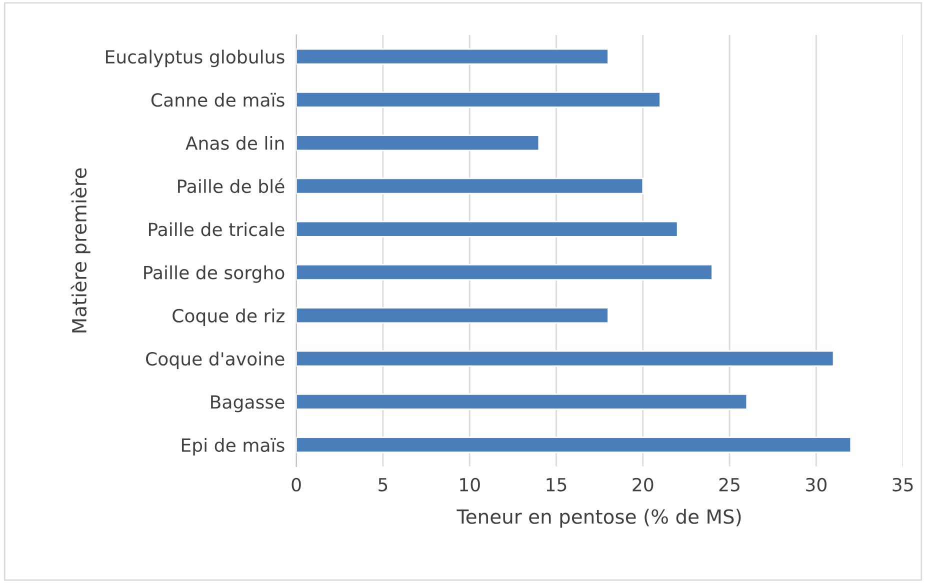 This screenshot has height=583, width=926. What do you see at coordinates (643, 485) in the screenshot?
I see `x-tick-label: 20` at bounding box center [643, 485].